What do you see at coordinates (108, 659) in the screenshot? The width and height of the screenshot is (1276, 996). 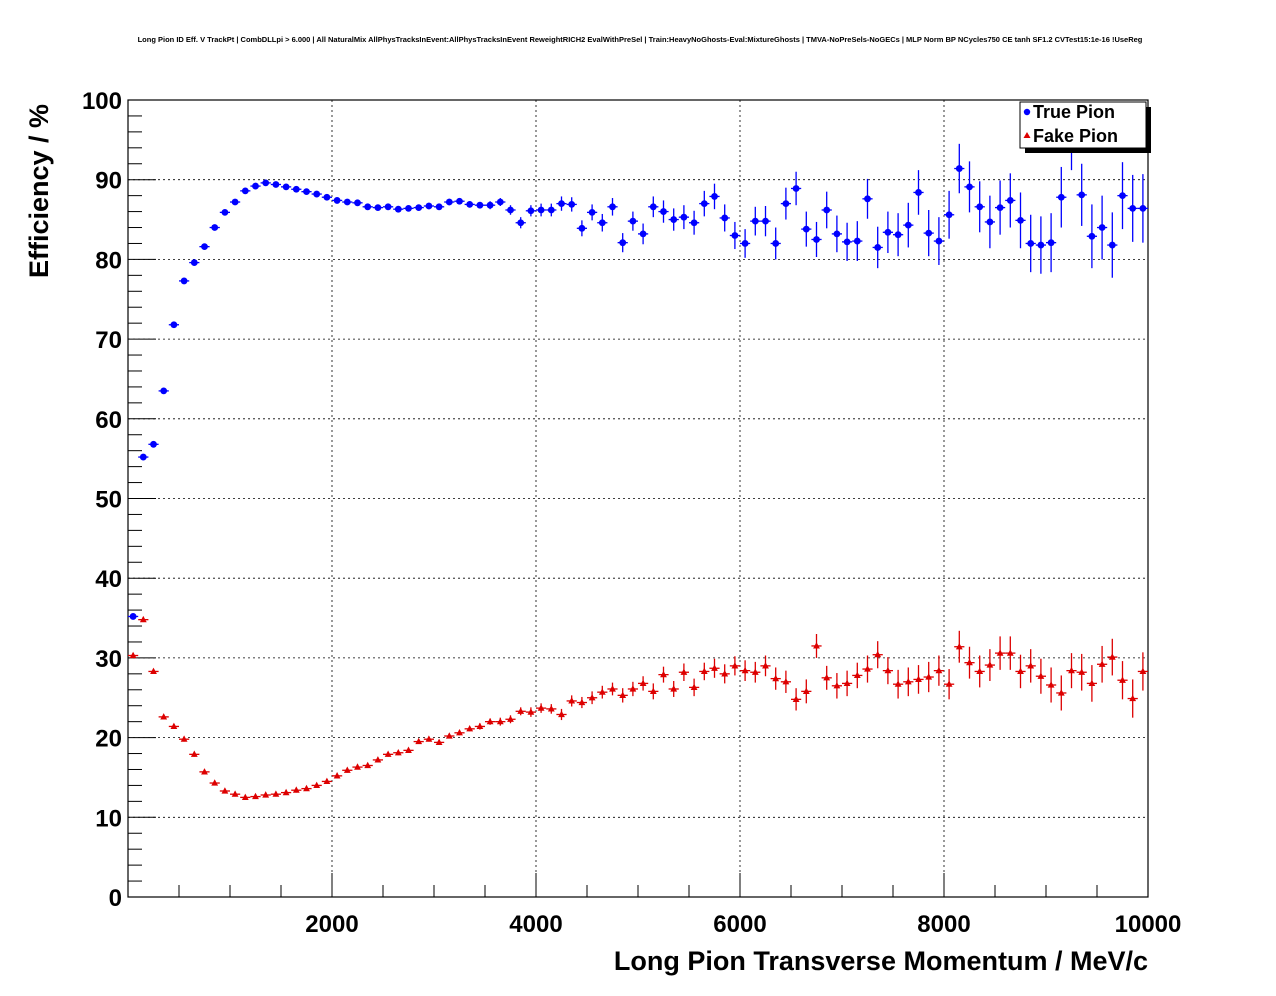 I see `y-tick-label: 30` at bounding box center [108, 659].